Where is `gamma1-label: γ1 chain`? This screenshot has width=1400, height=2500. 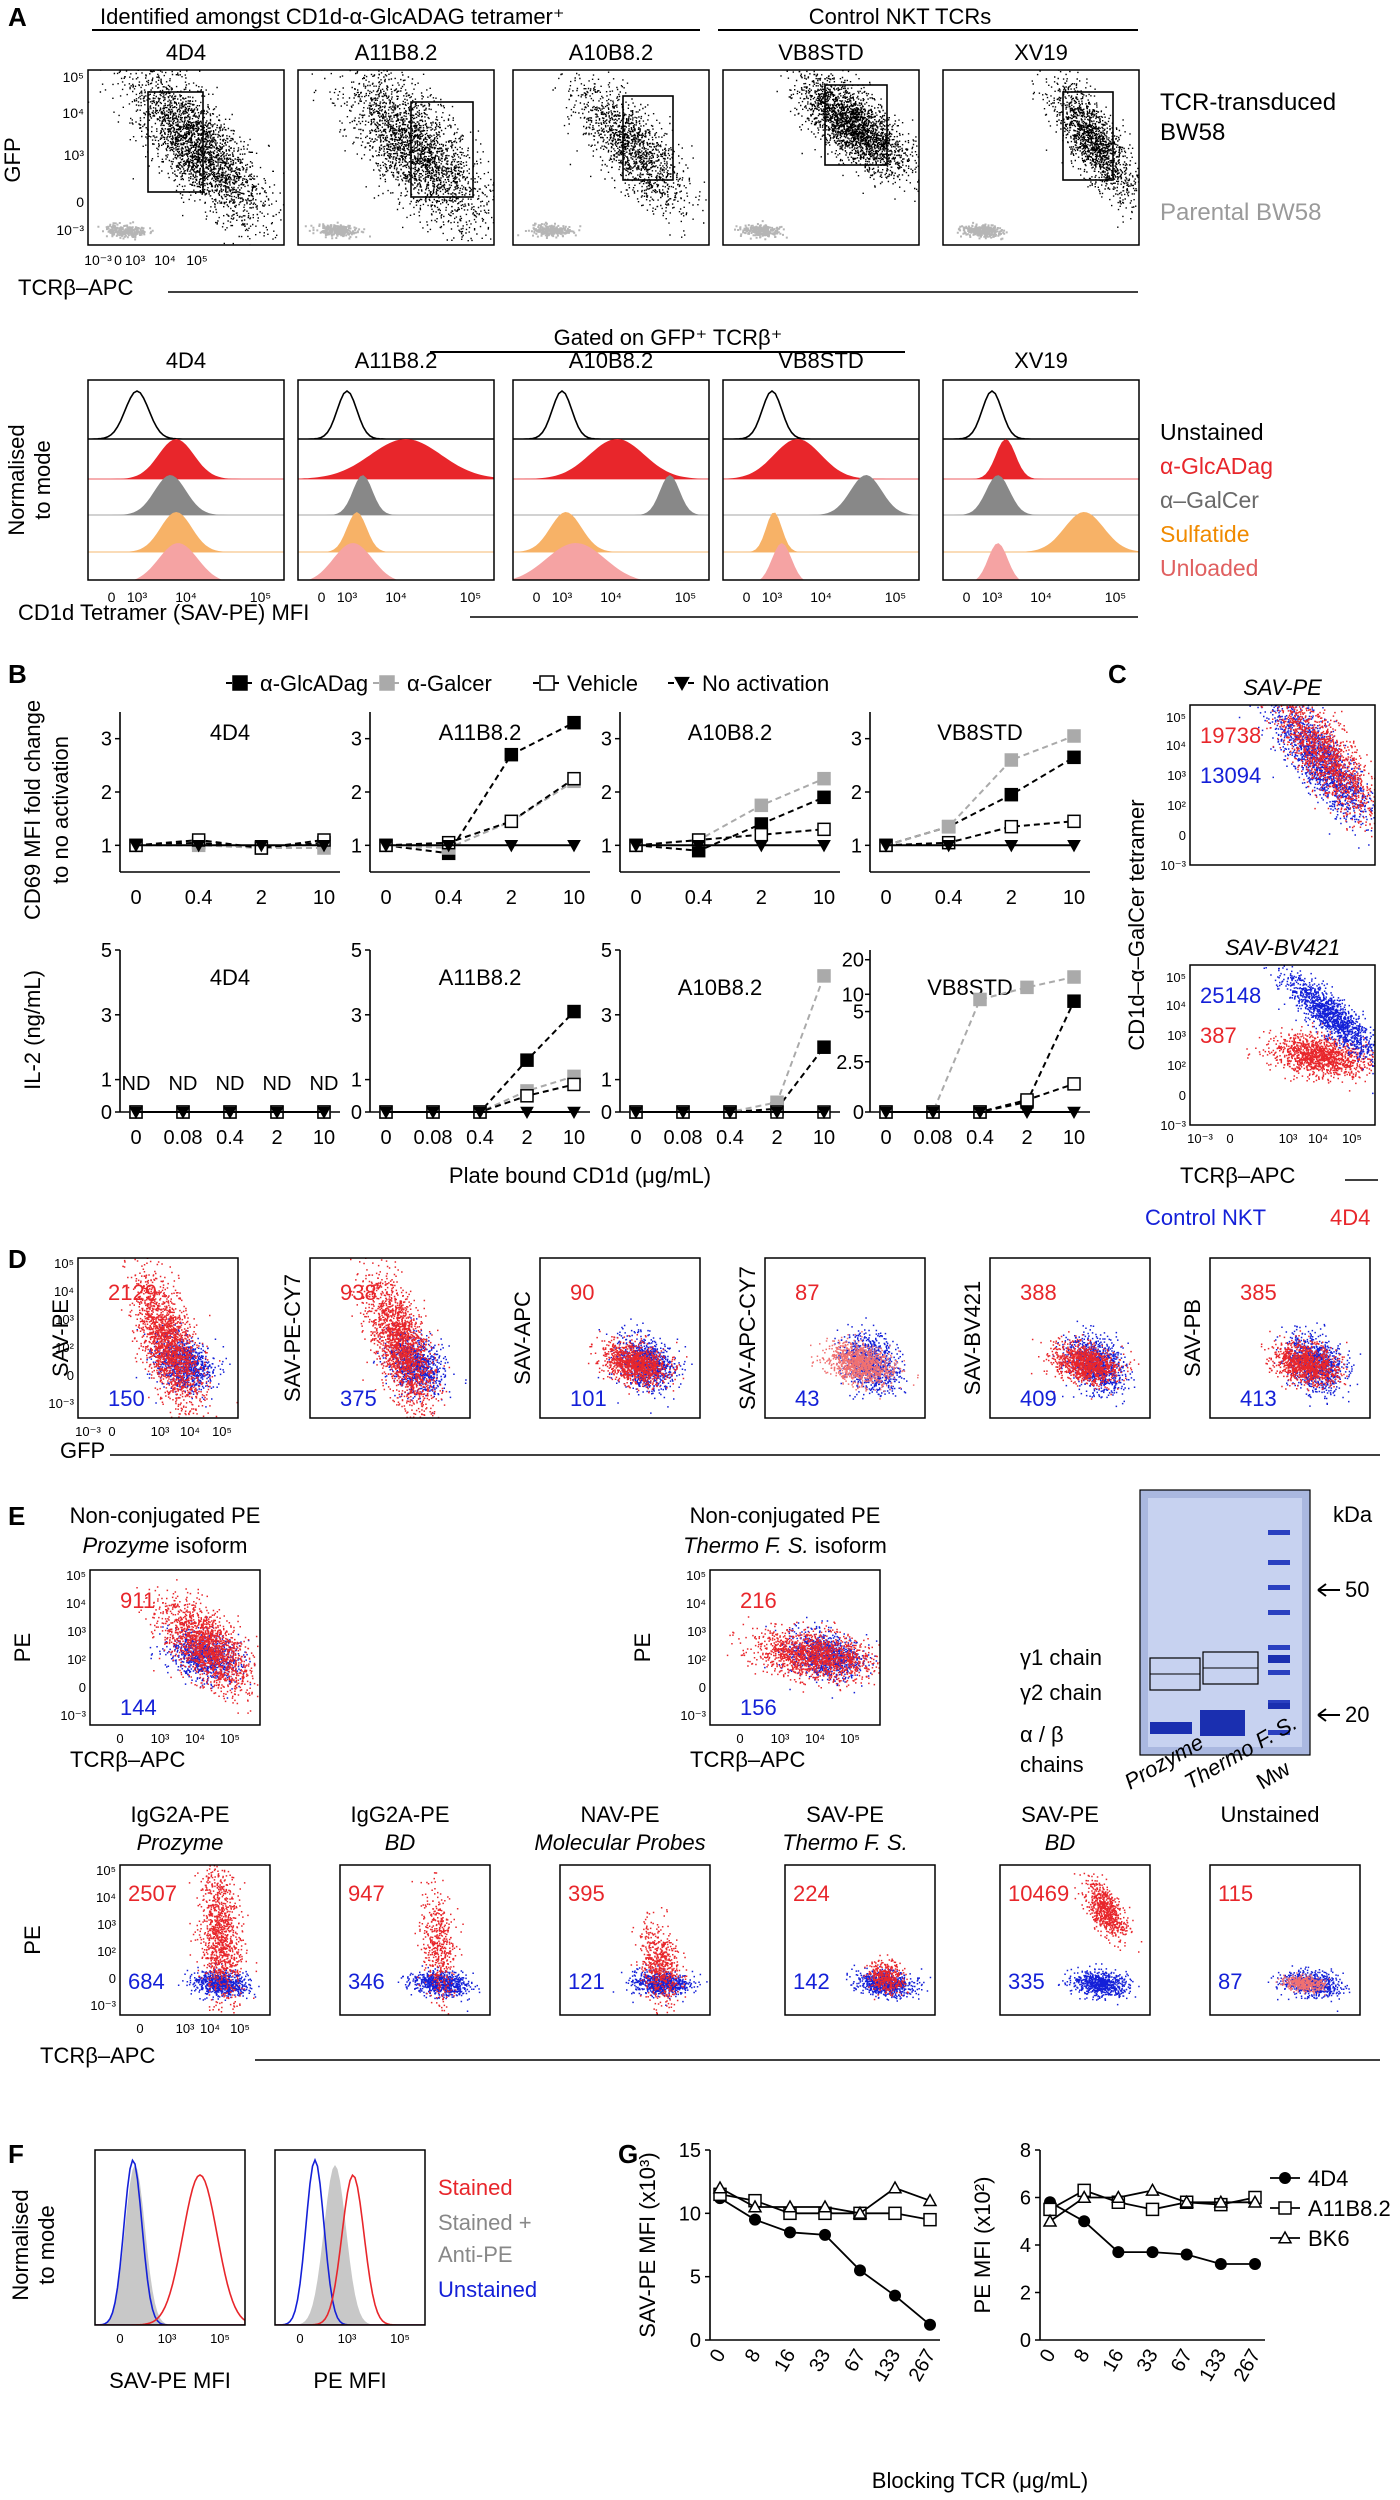
gamma1-label: γ1 chain is located at coordinates (1061, 1657).